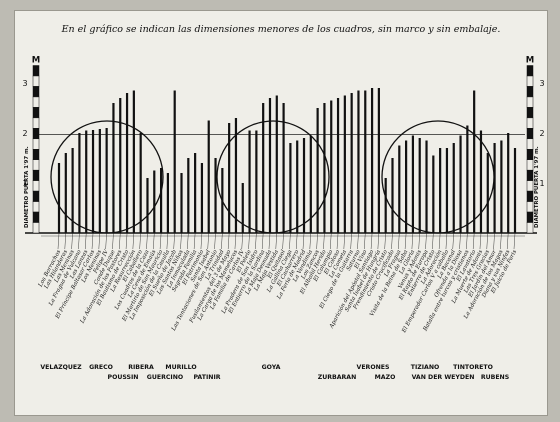  What do you see at coordinates (36, 61) in the screenshot?
I see `scale-unit-label: M` at bounding box center [36, 61].